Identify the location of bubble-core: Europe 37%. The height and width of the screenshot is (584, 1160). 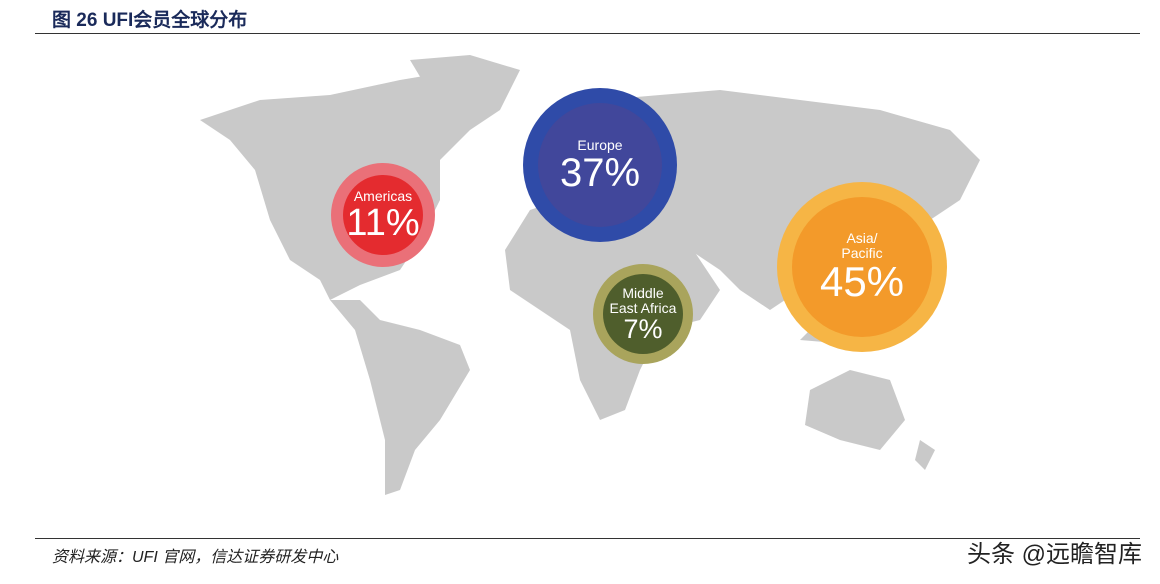
(600, 165).